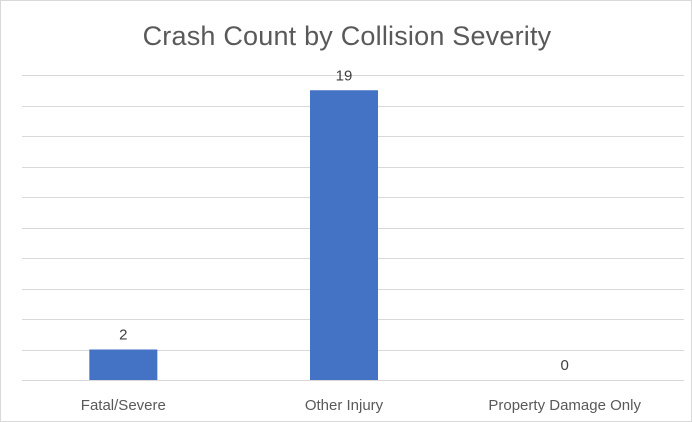 This screenshot has width=692, height=422. Describe the element at coordinates (564, 365) in the screenshot. I see `data-label: 0` at that location.